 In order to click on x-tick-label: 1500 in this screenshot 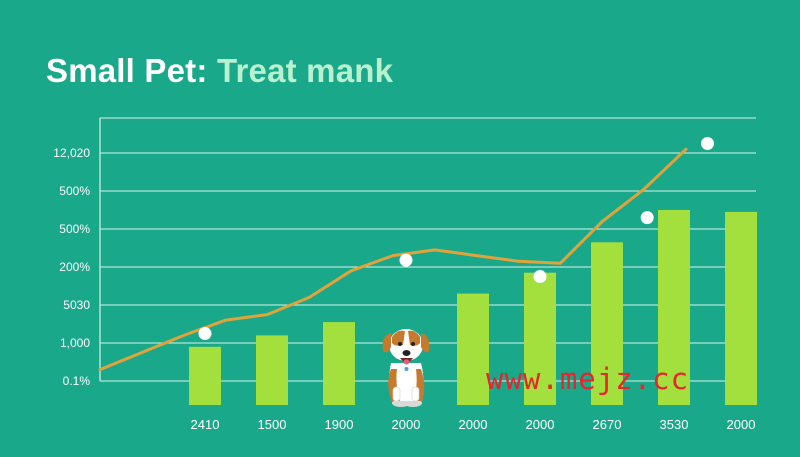, I will do `click(272, 424)`.